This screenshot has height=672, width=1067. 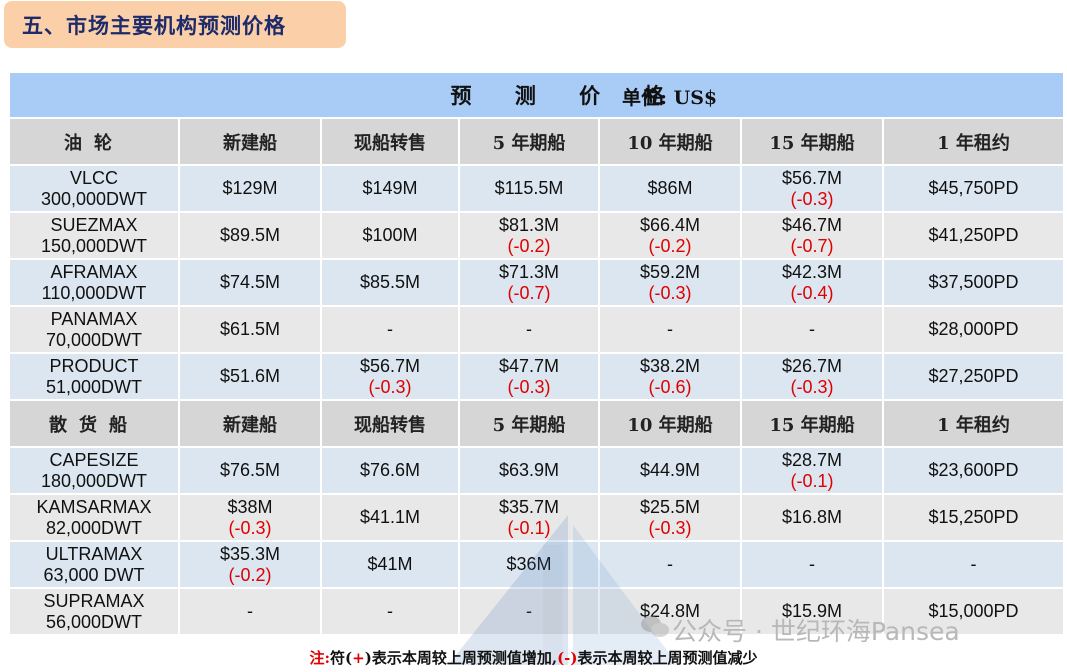 I want to click on footer-part1: 符(, so click(x=341, y=658).